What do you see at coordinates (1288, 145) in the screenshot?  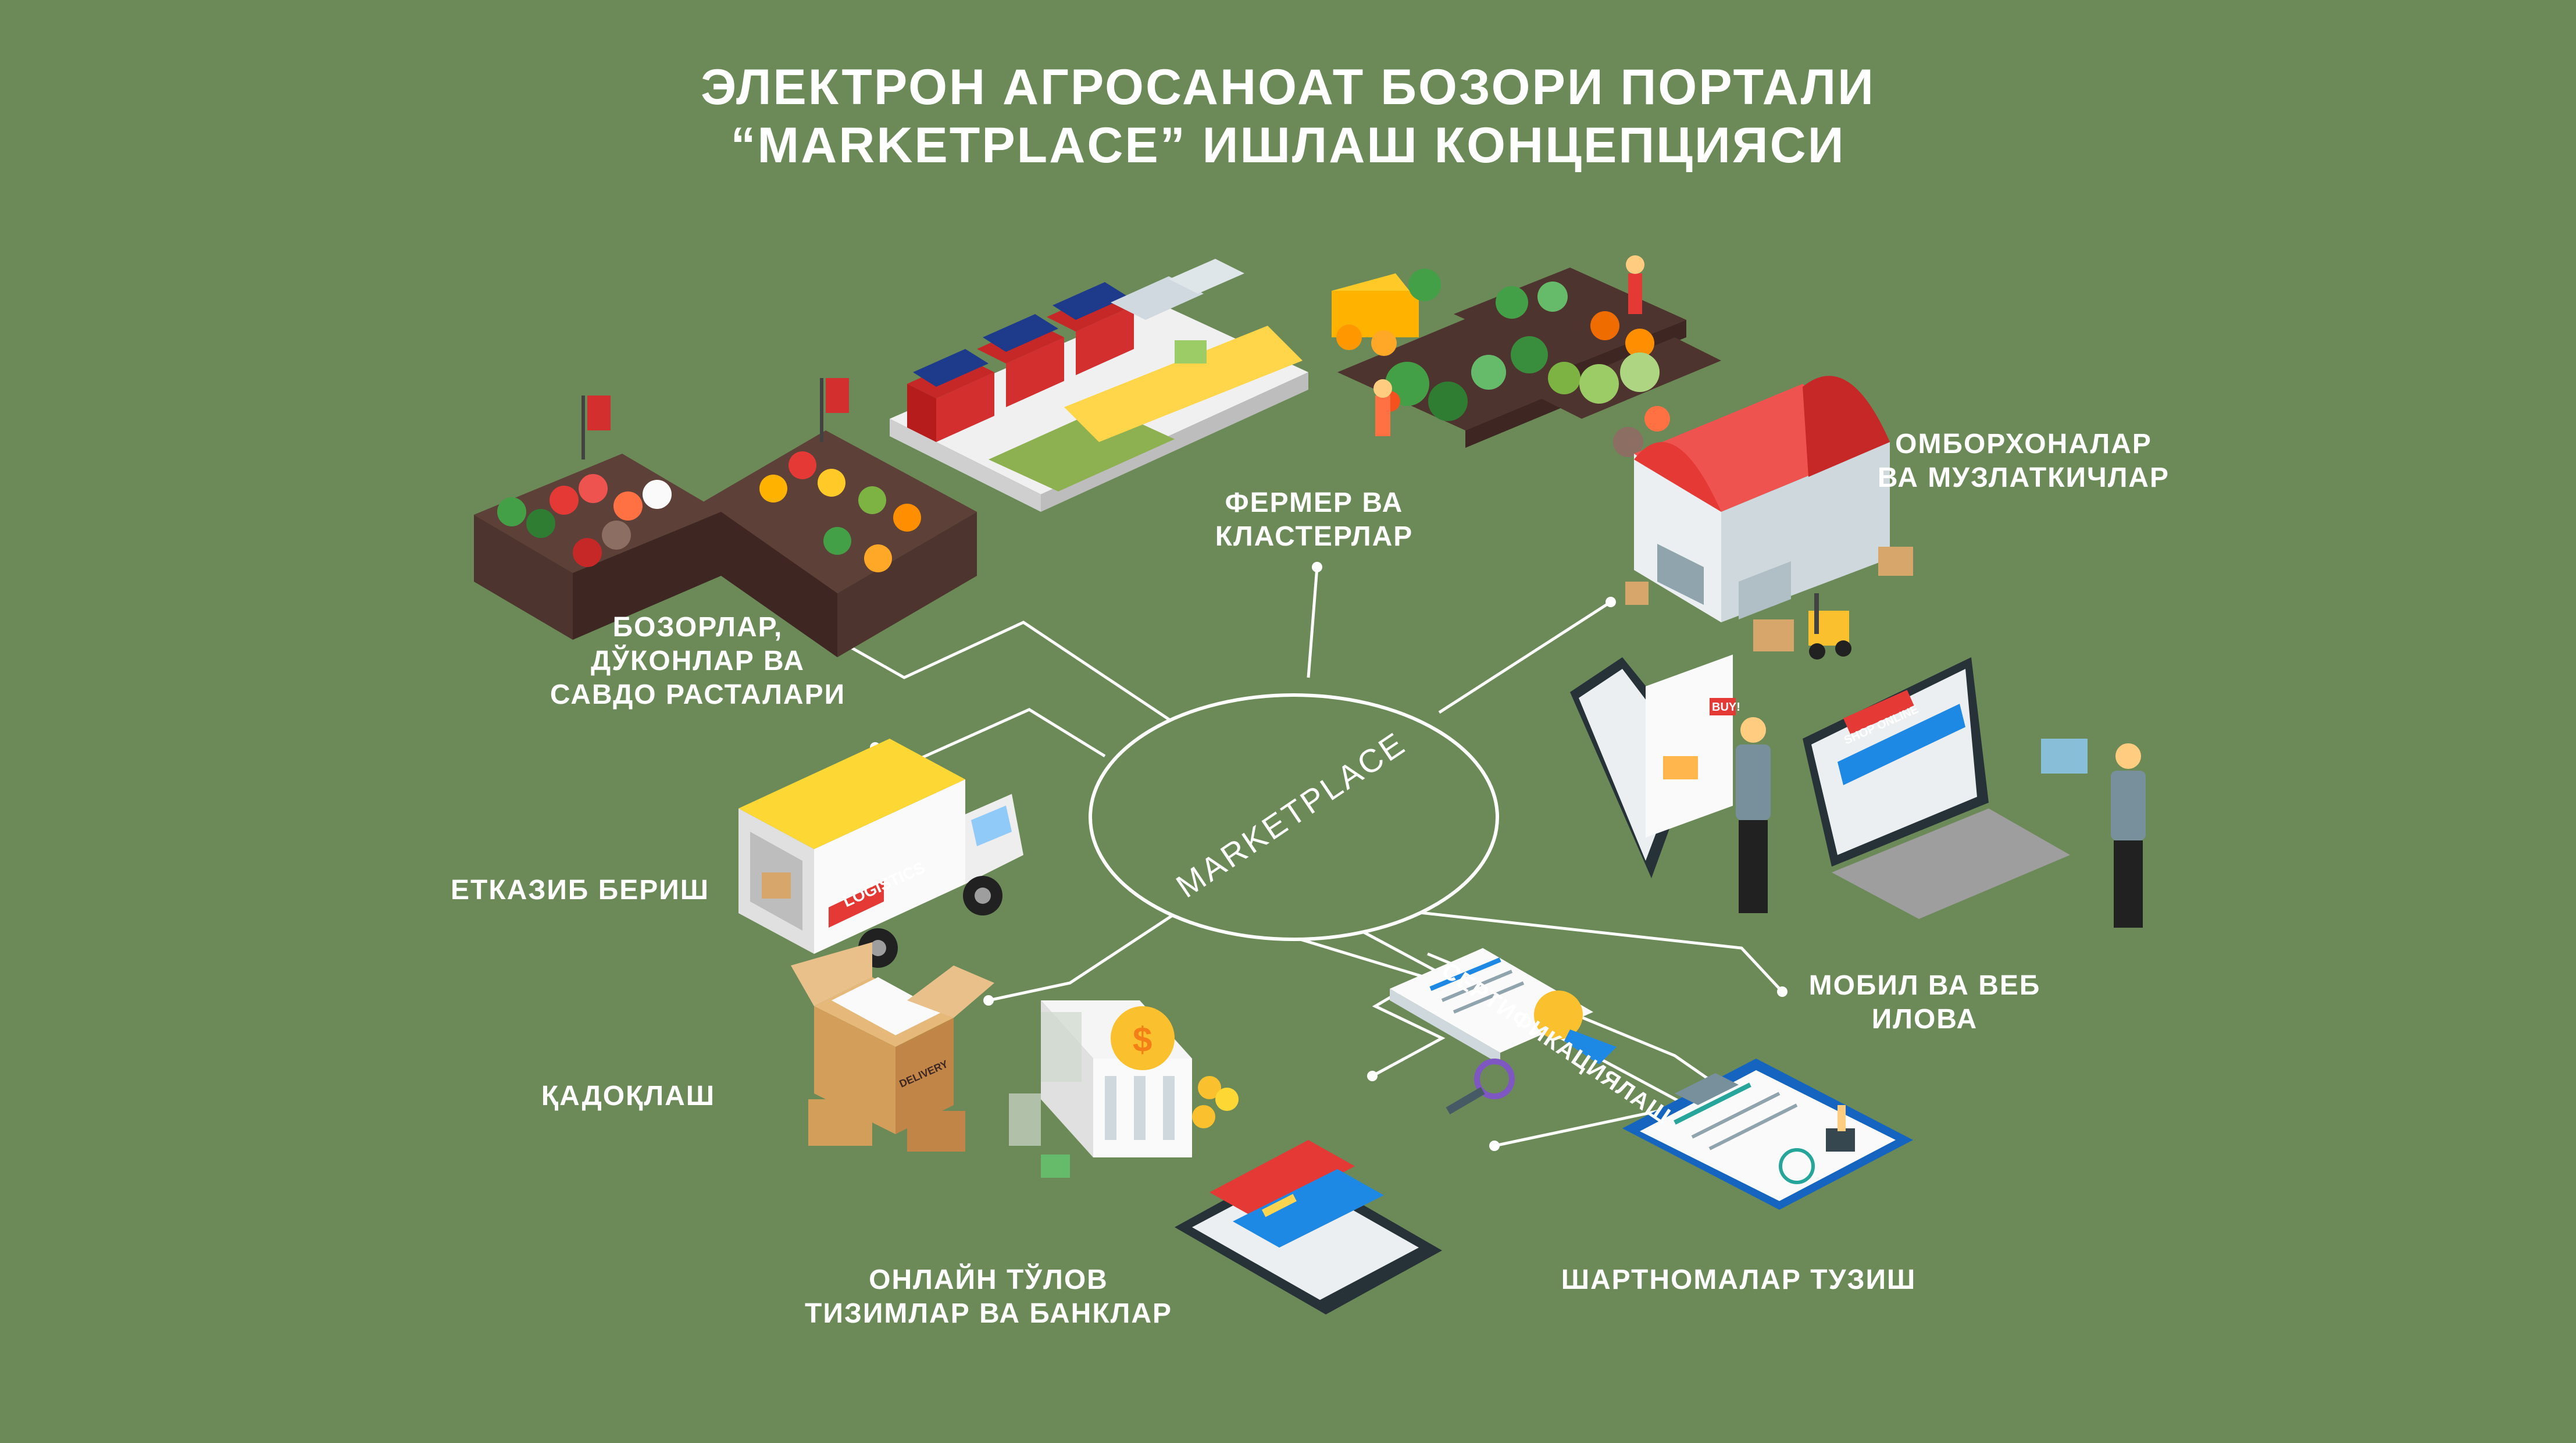 I see `title-line-2: “MARKETPLACE” ИШЛАШ КОНЦЕПЦИЯСИ` at bounding box center [1288, 145].